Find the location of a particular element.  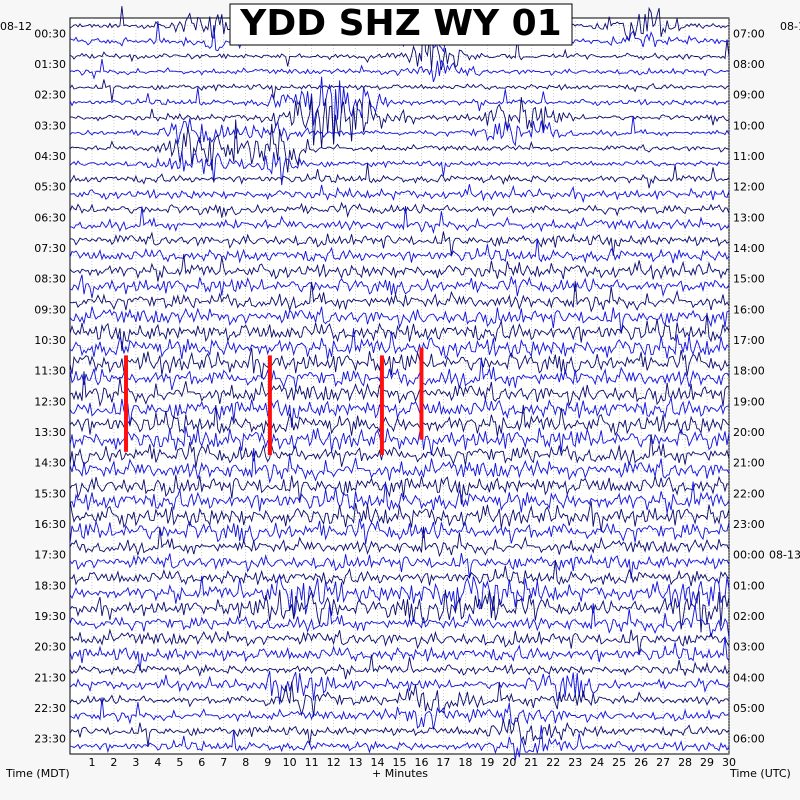

x-tick-label: 10 is located at coordinates (290, 762).